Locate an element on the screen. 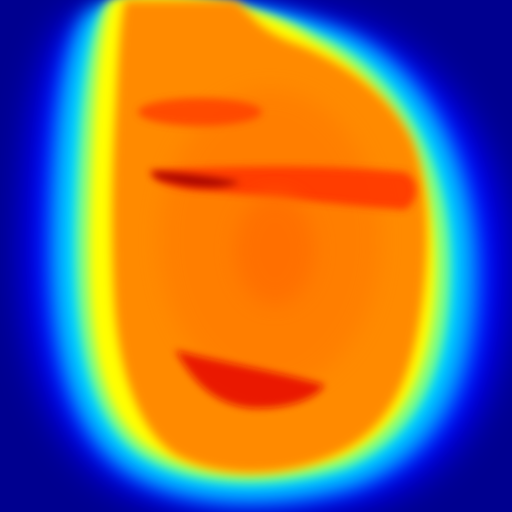  heat-eyebrow-left is located at coordinates (200, 112).